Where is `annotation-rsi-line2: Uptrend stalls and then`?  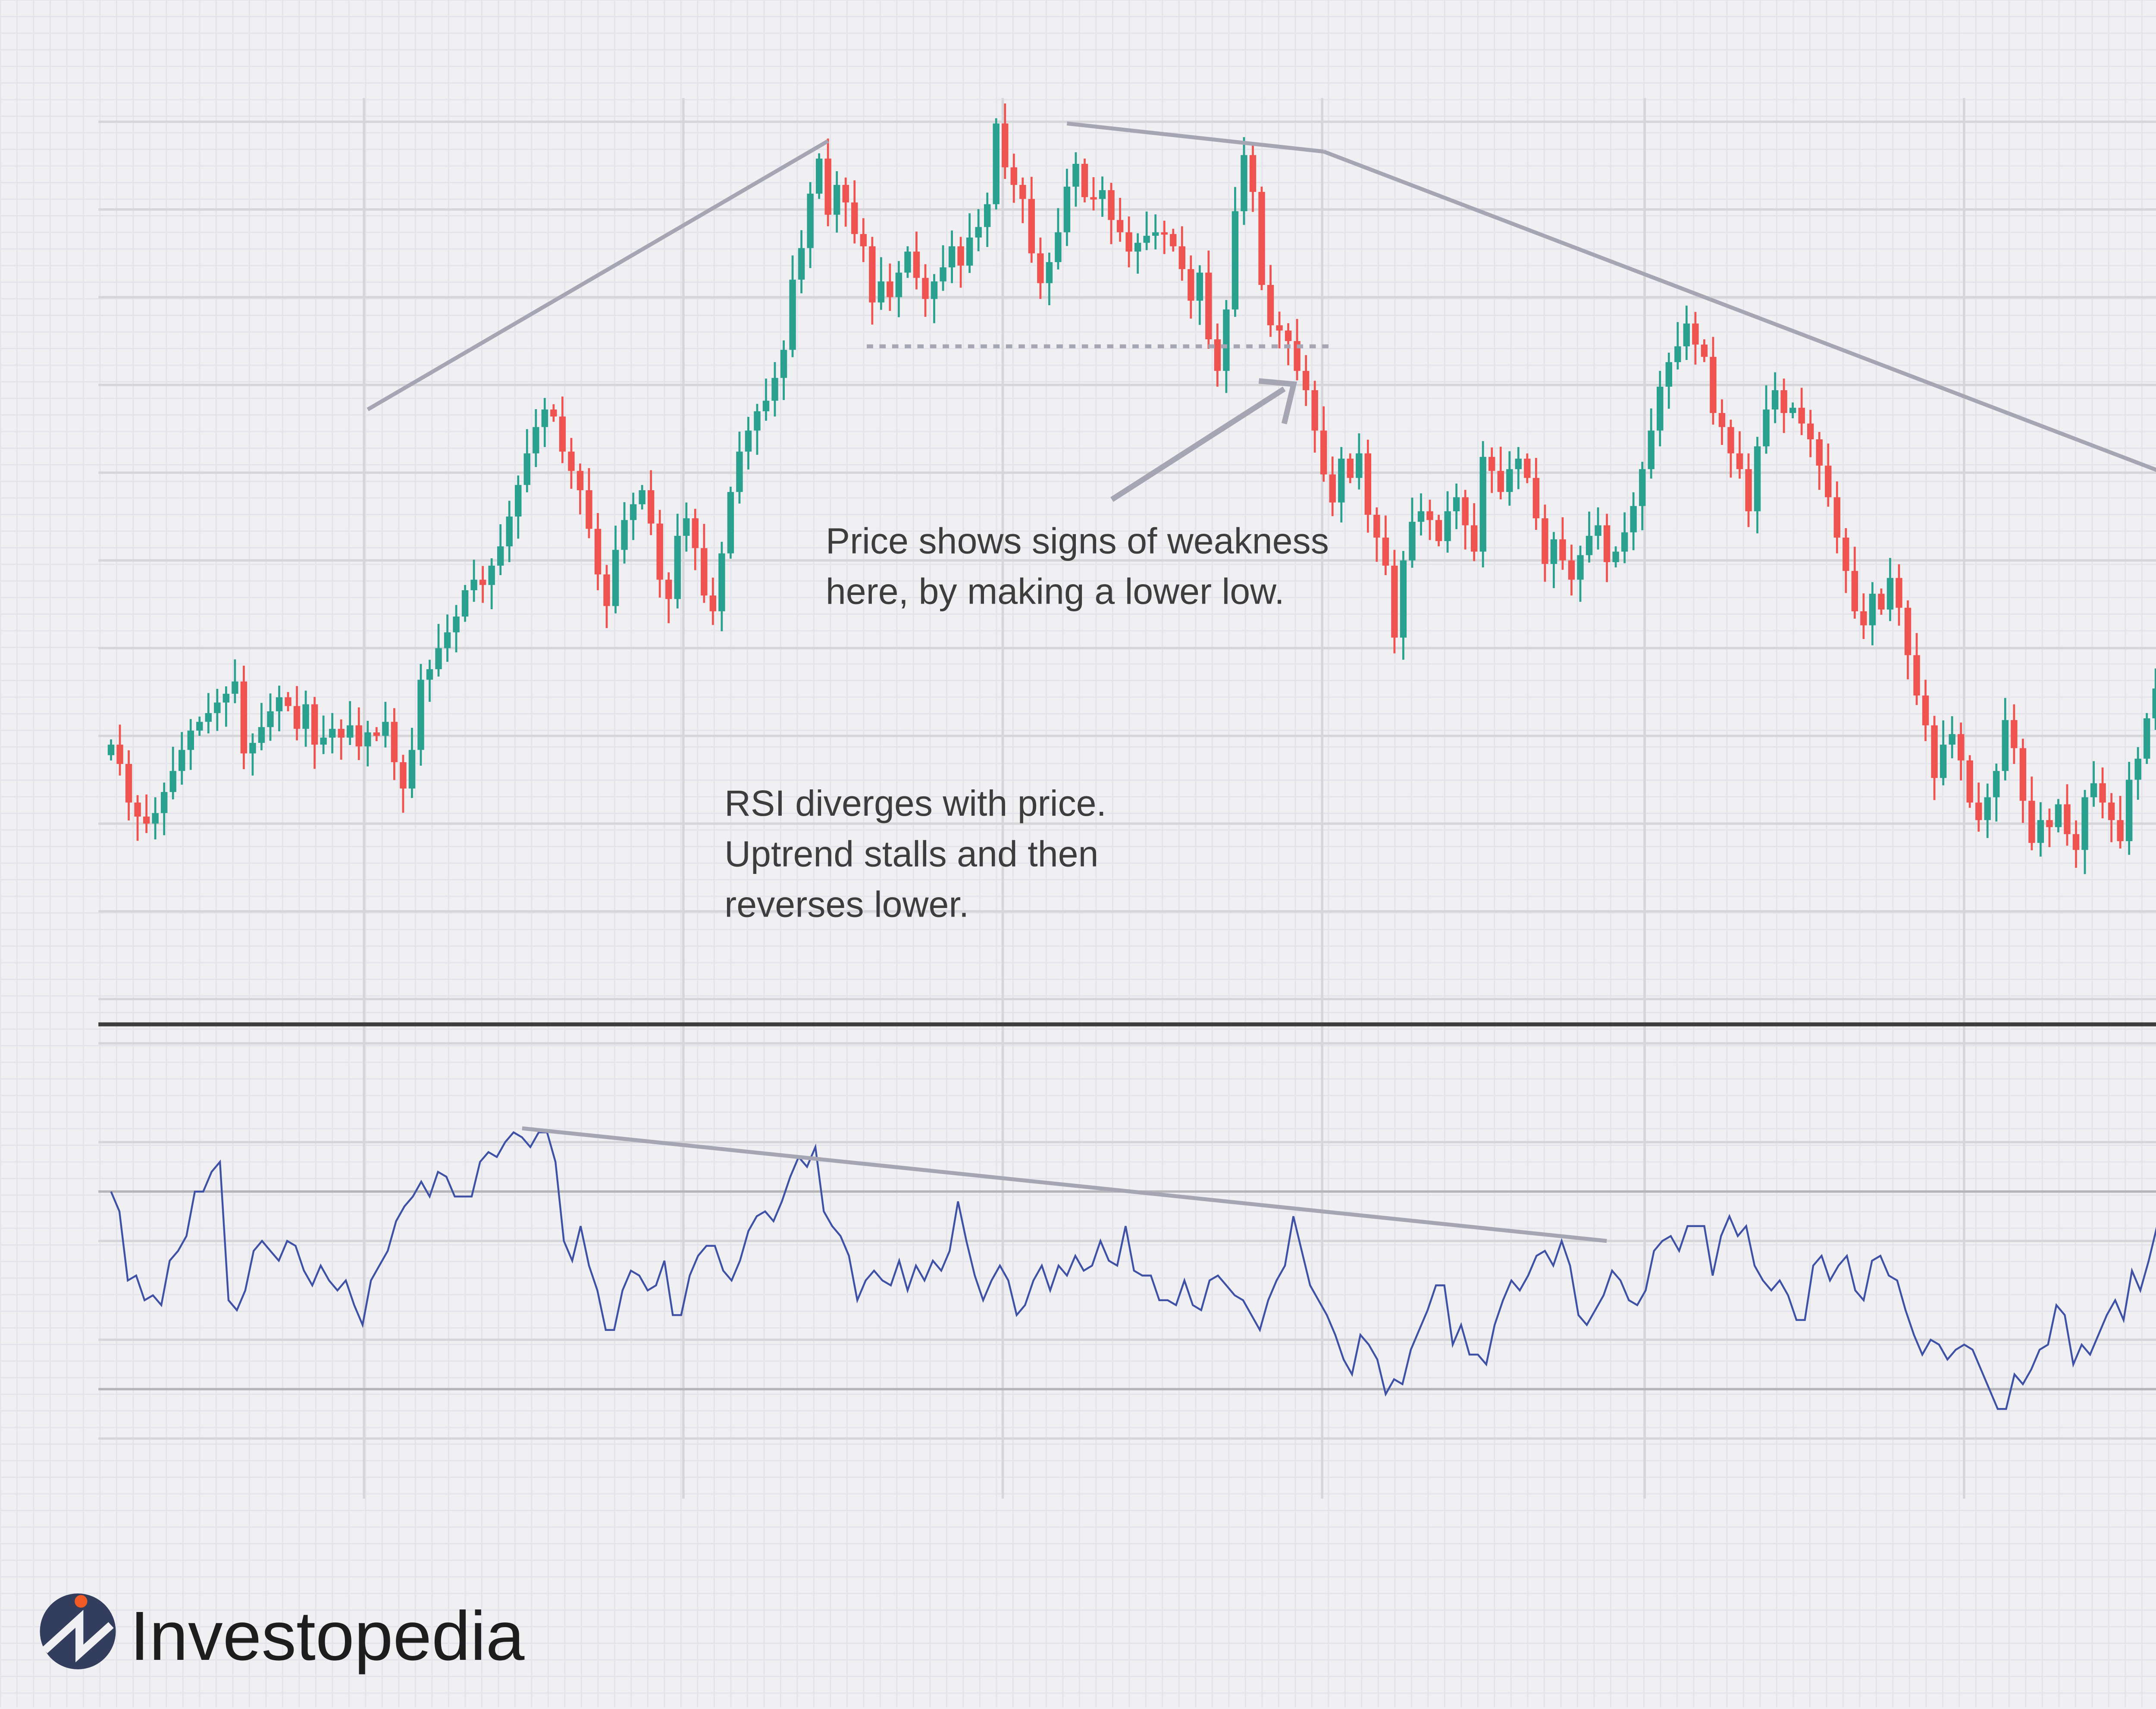
annotation-rsi-line2: Uptrend stalls and then is located at coordinates (911, 853).